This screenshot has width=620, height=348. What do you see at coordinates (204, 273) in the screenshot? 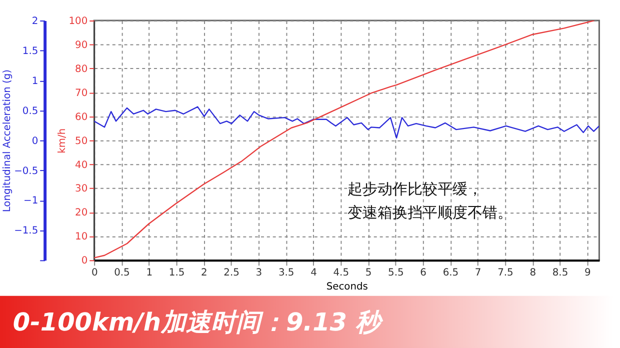
I see `x-tick-label: 2` at bounding box center [204, 273].